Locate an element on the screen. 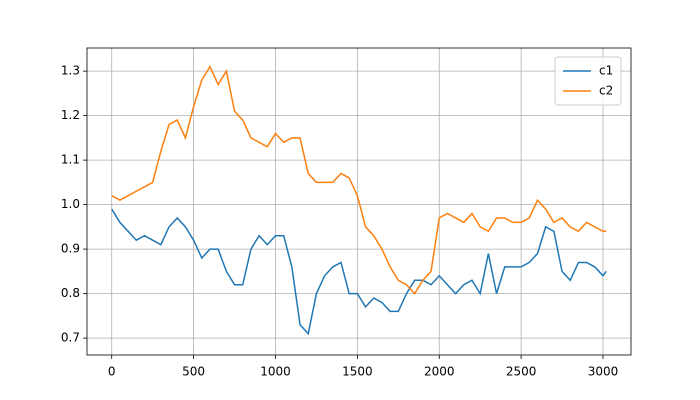 The width and height of the screenshot is (700, 400). x-tick-label: 1500 is located at coordinates (357, 372).